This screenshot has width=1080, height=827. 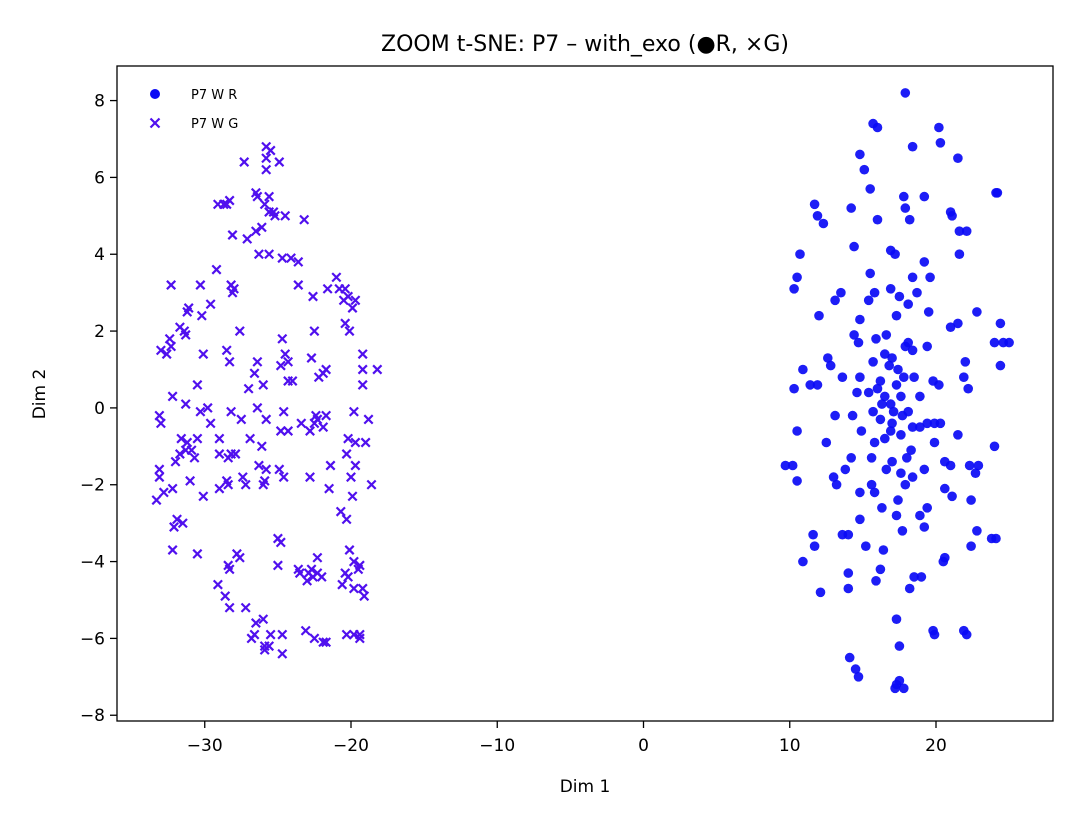 What do you see at coordinates (98, 409) in the screenshot?
I see `y-axis: −8 −6 −4 −2 0 2 4 6 8` at bounding box center [98, 409].